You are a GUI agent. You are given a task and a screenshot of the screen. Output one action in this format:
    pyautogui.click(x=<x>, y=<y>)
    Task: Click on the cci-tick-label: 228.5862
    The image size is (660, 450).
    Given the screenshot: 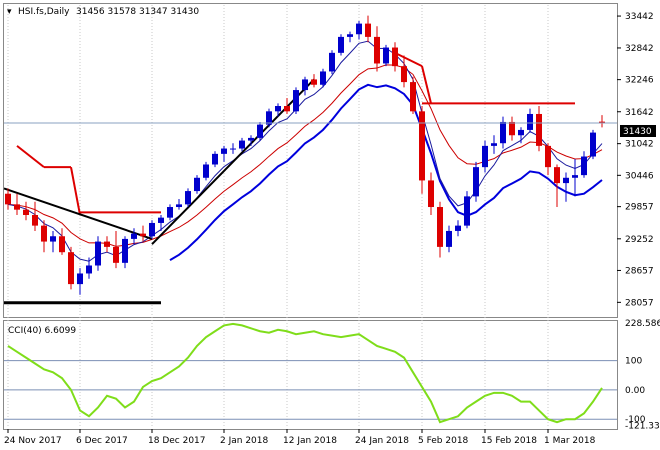 What is the action you would take?
    pyautogui.click(x=642, y=324)
    